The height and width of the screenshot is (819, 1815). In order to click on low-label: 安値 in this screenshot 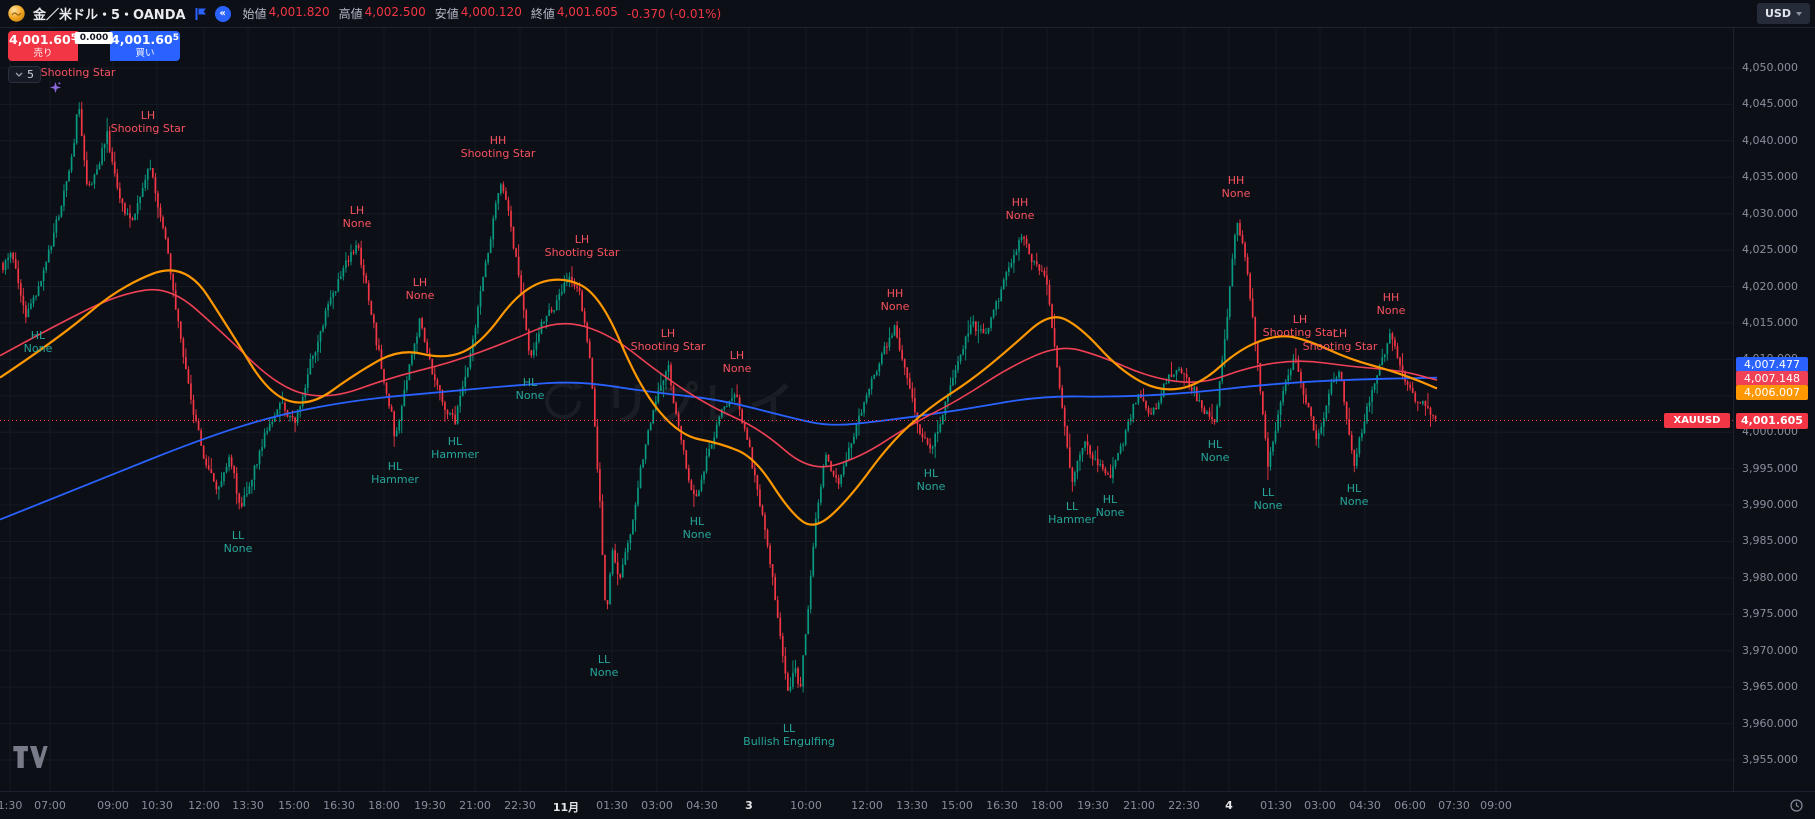, I will do `click(446, 14)`.